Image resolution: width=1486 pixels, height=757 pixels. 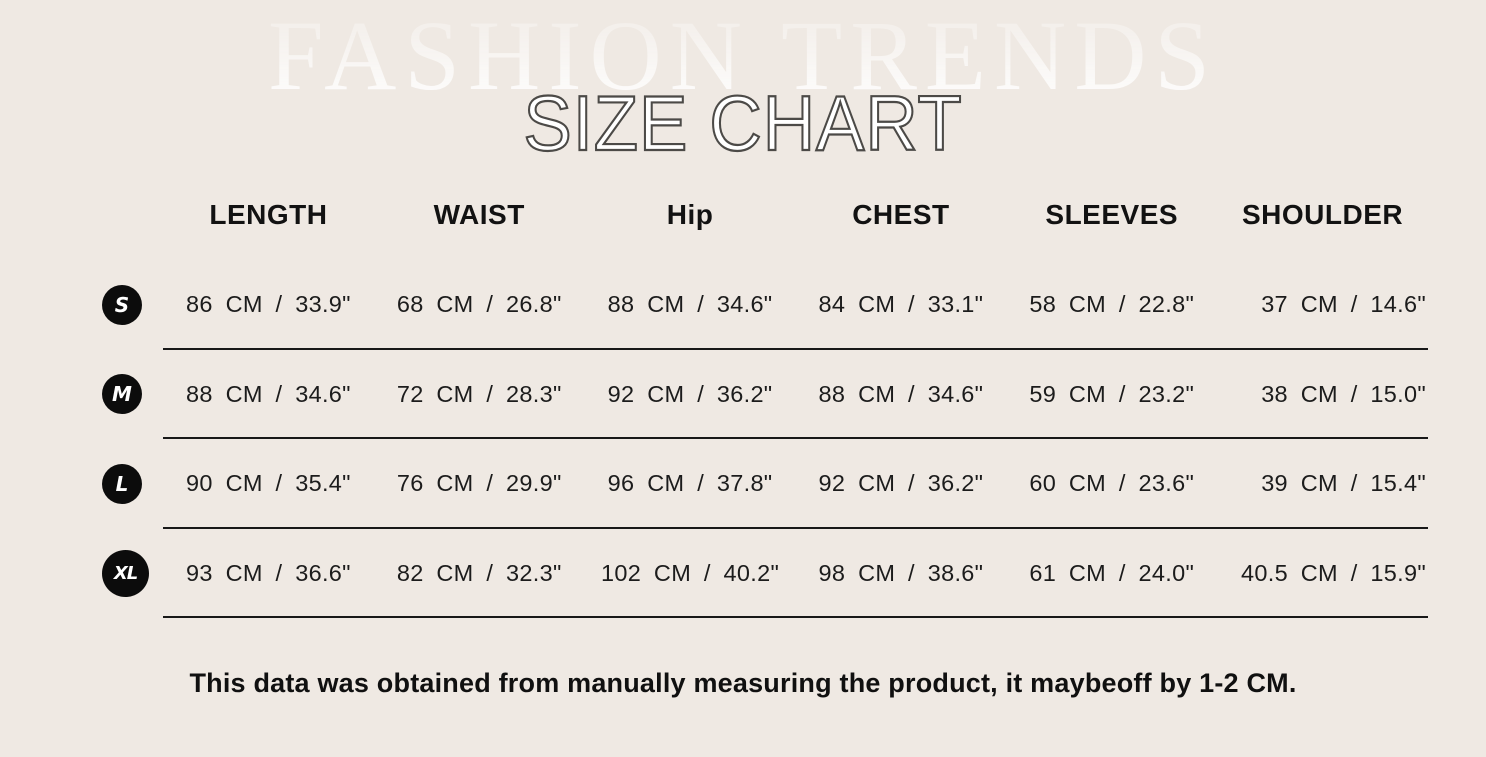 I want to click on cell-m-length: 88 CM / 34.6", so click(x=268, y=393).